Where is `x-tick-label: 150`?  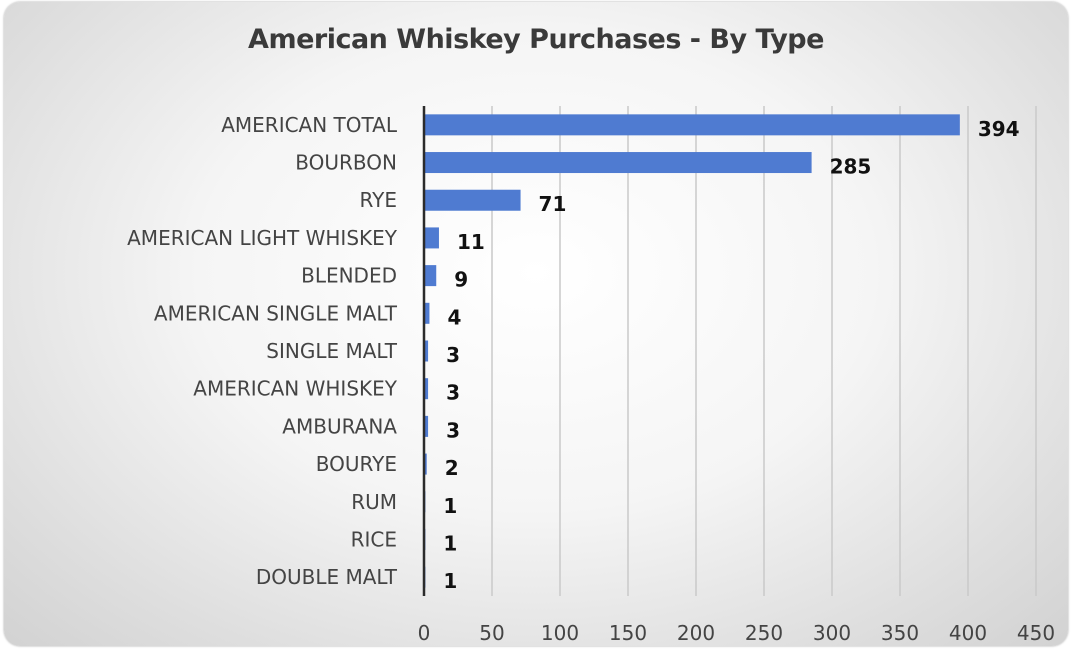 x-tick-label: 150 is located at coordinates (628, 633).